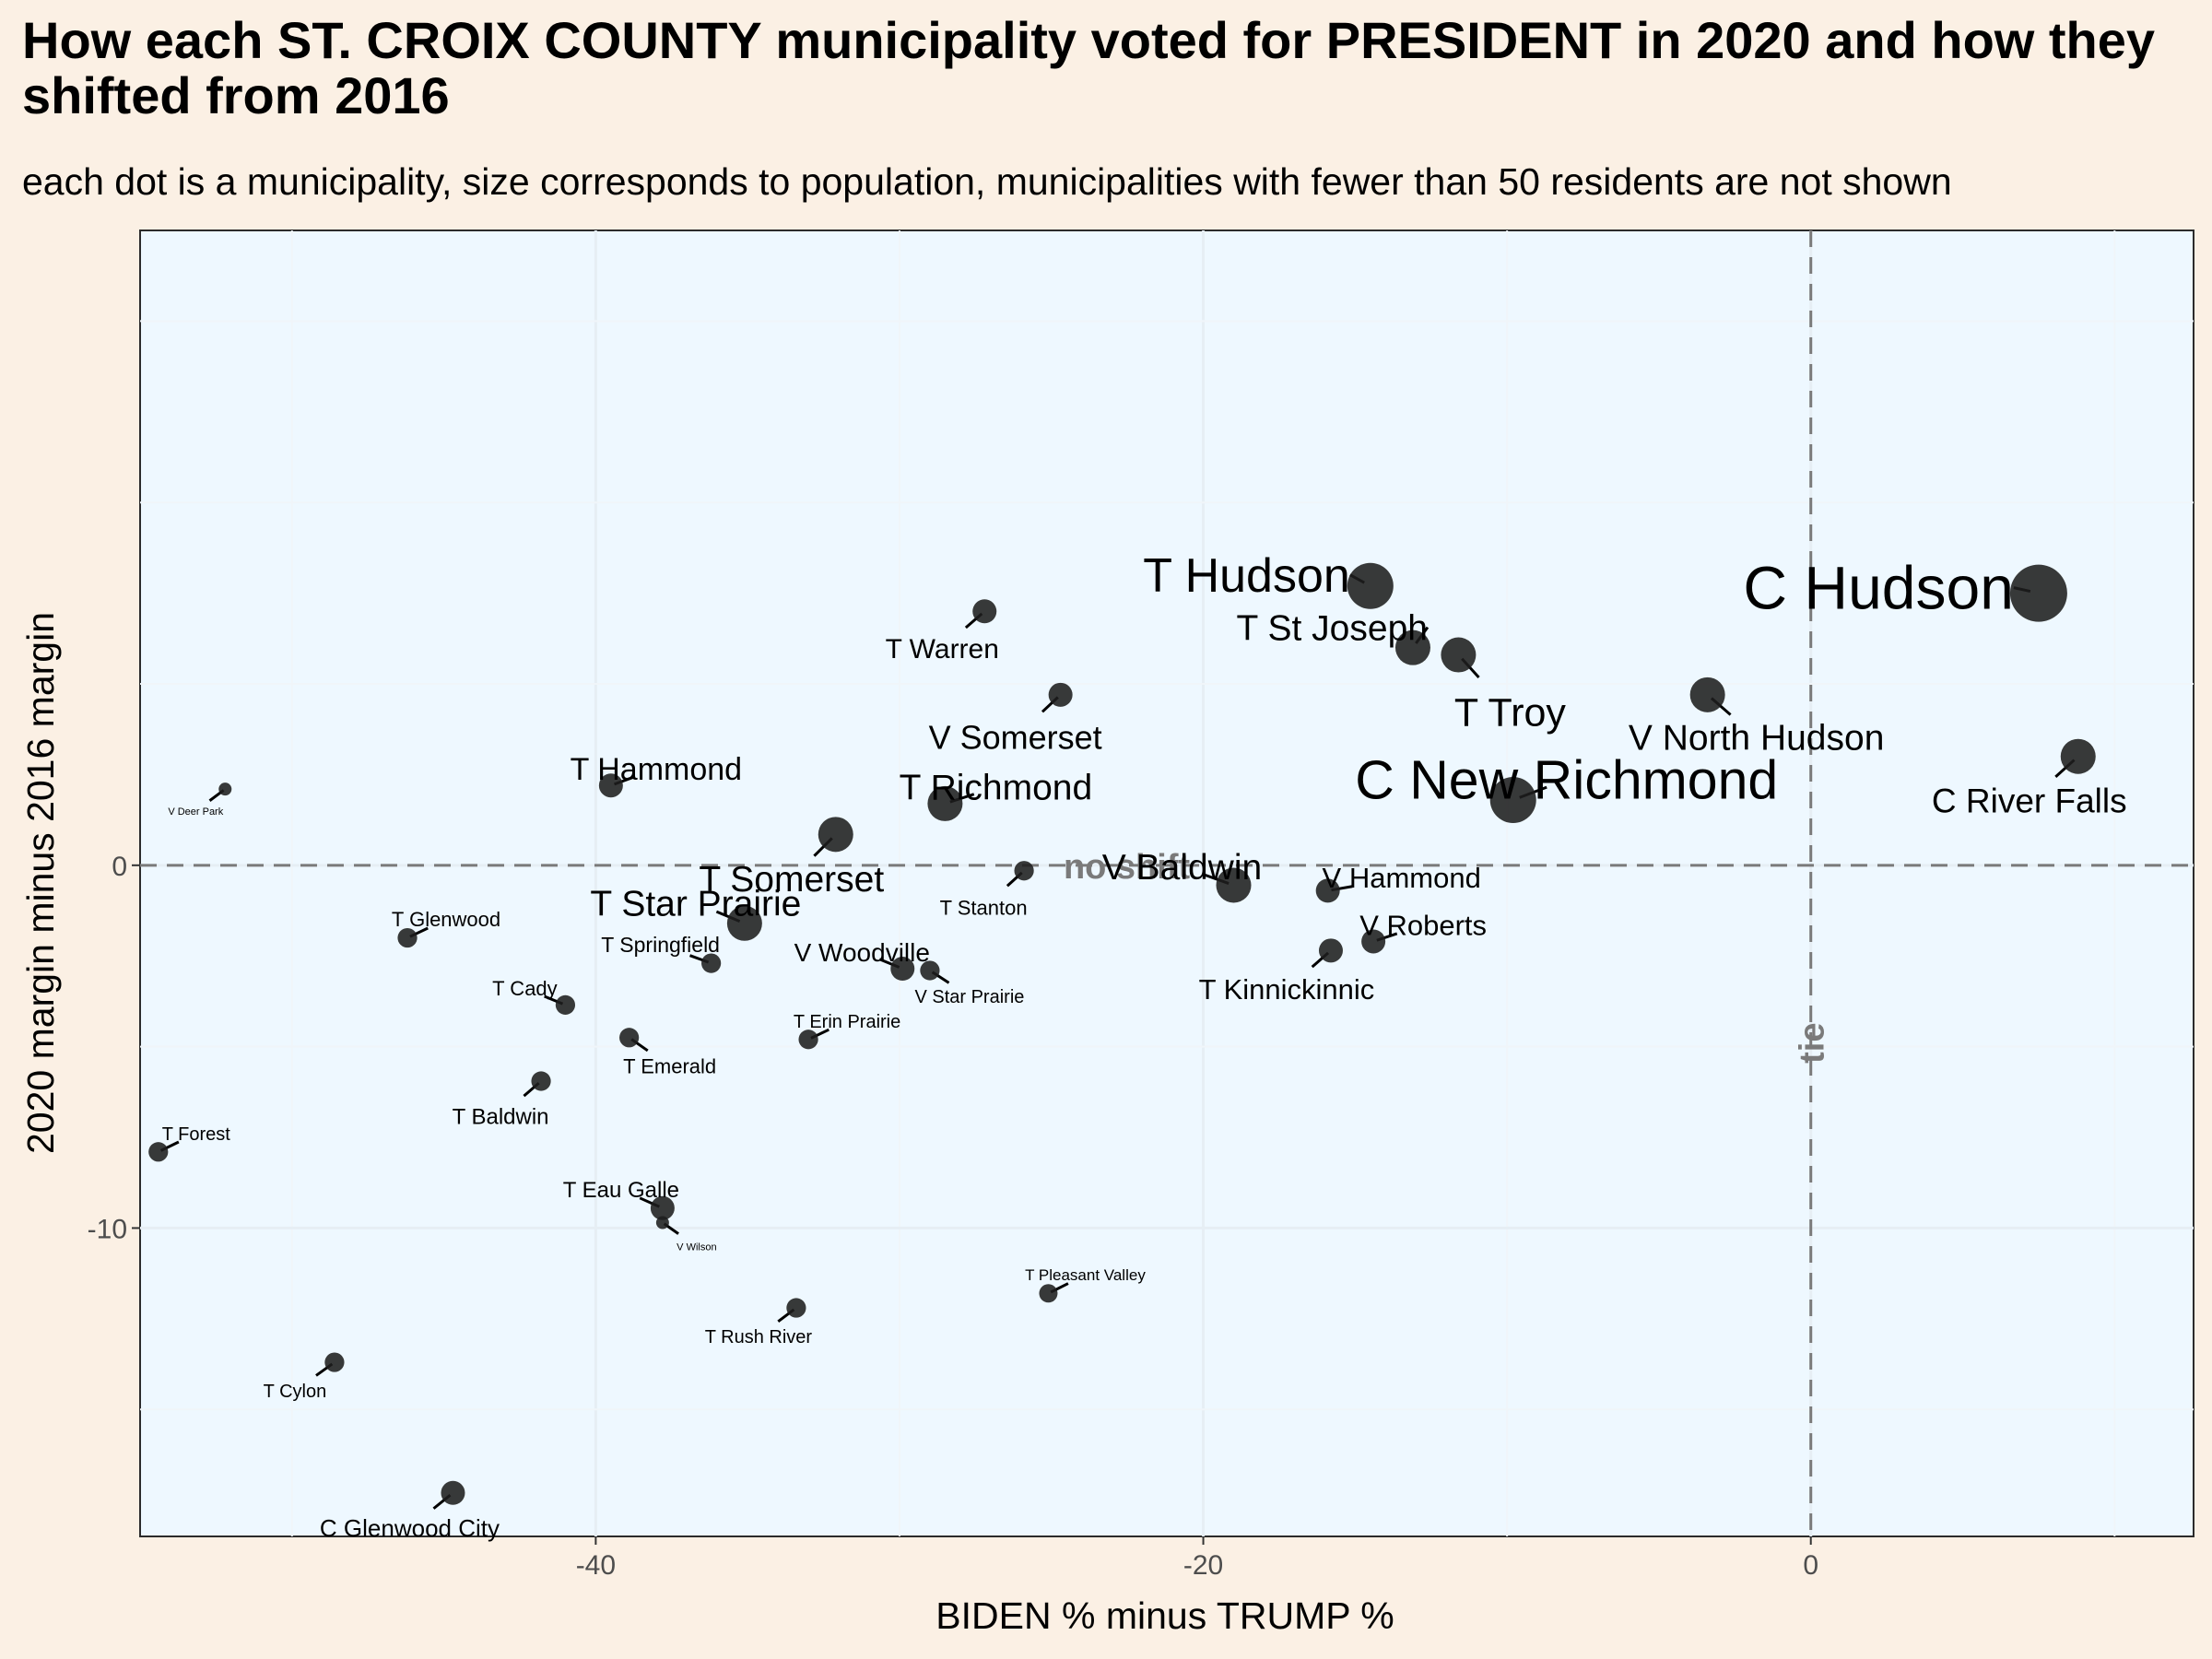 This screenshot has height=1659, width=2212. Describe the element at coordinates (984, 611) in the screenshot. I see `point-t-warren` at that location.